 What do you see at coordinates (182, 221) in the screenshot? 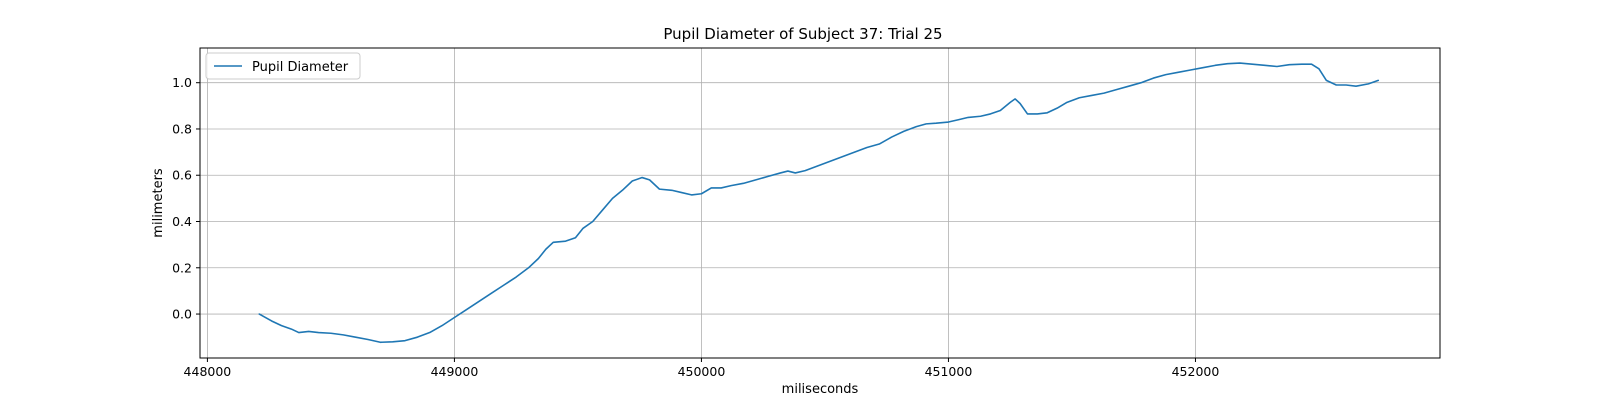
I see `y-tick-label: 0.4` at bounding box center [182, 221].